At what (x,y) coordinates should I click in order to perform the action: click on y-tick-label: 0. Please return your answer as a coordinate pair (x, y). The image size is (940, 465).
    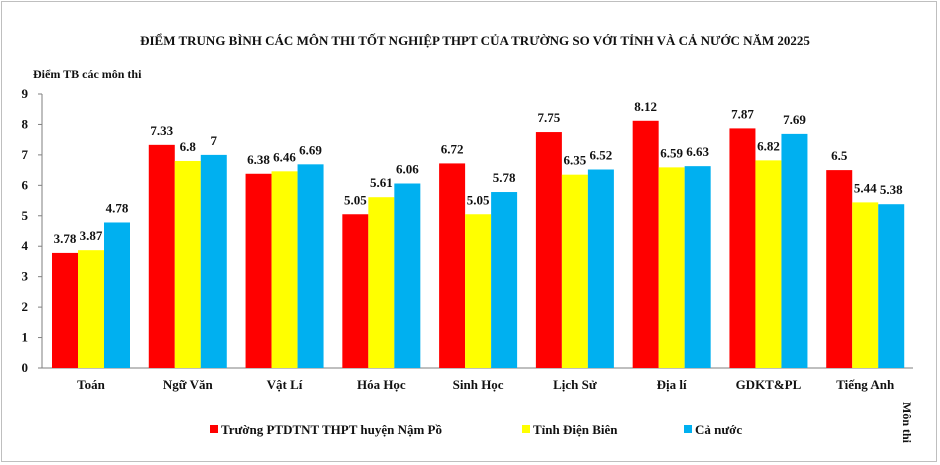
    Looking at the image, I should click on (25, 367).